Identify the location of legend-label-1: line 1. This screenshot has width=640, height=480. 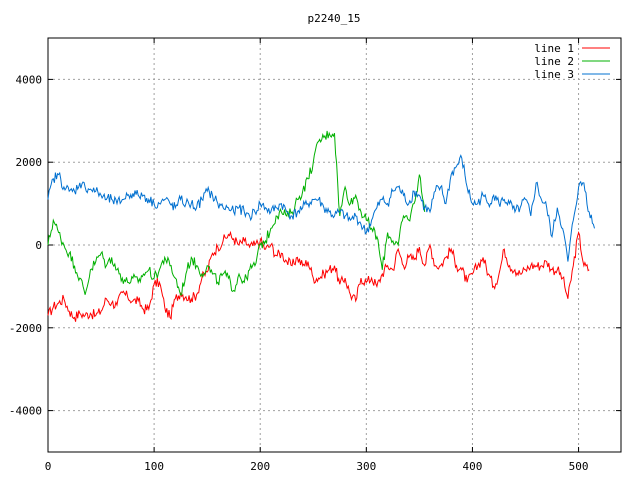
(554, 48).